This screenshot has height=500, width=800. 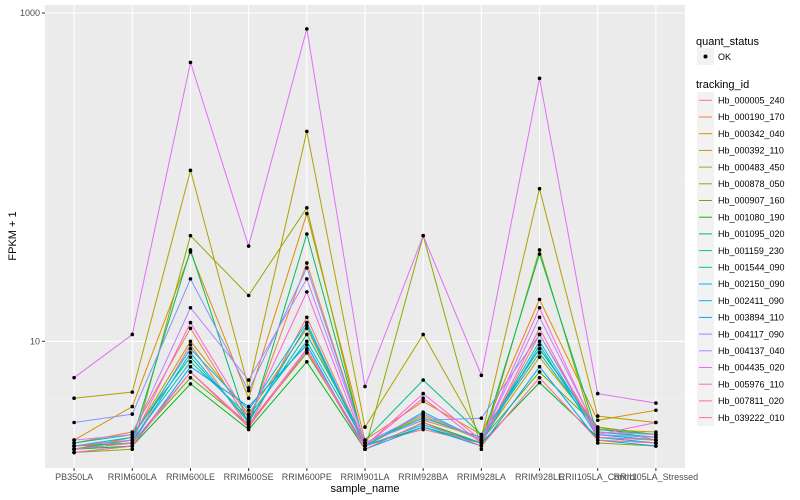 I want to click on legend-item-label: Hb_004137_040, so click(x=751, y=351).